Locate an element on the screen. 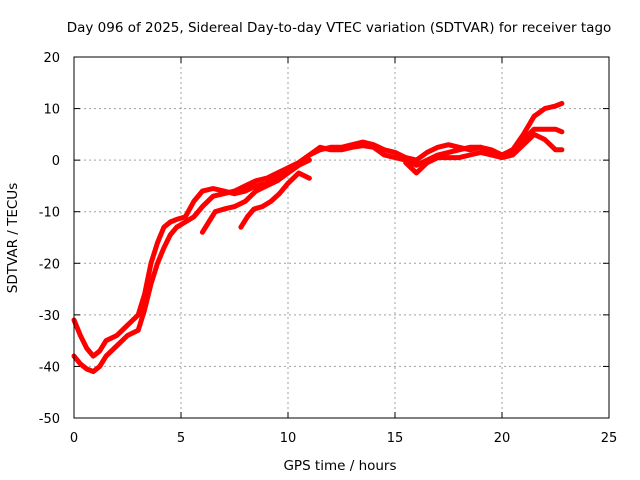  x-tick-label: 0 is located at coordinates (74, 438).